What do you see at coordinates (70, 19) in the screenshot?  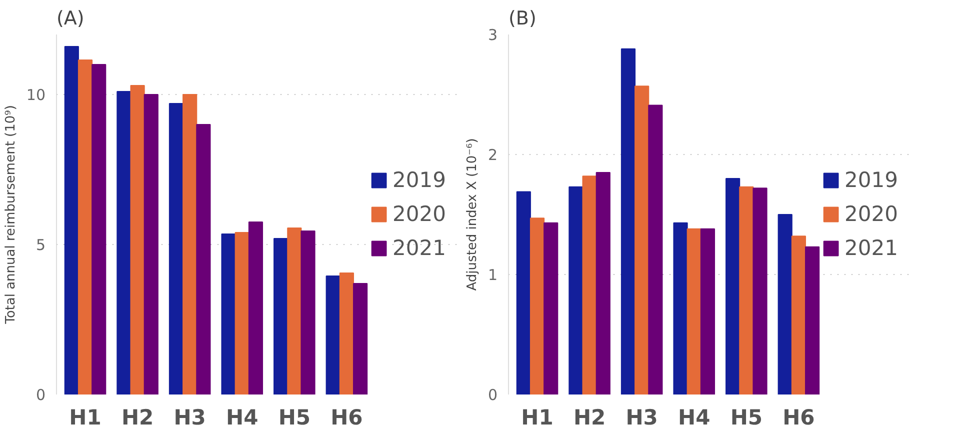 I see `chart-title: (A)` at bounding box center [70, 19].